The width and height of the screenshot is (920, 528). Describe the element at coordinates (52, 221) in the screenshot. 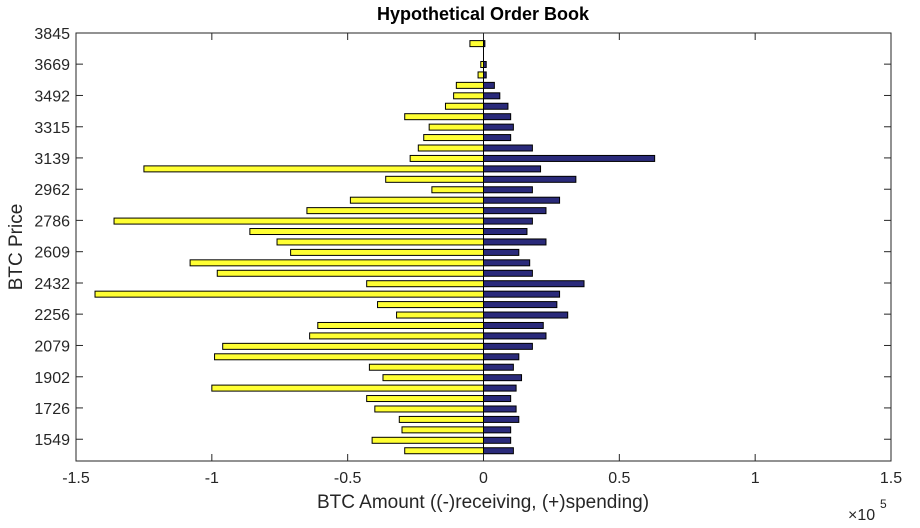

I see `y-tick-label: 2786` at that location.